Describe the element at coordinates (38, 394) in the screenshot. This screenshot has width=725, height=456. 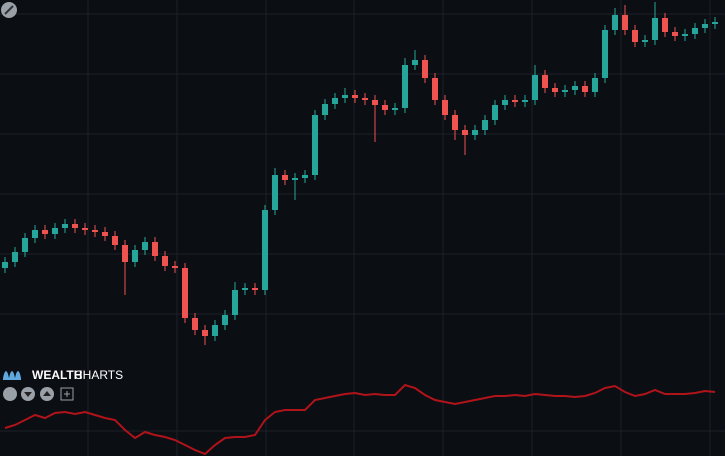
I see `pane-buttons` at that location.